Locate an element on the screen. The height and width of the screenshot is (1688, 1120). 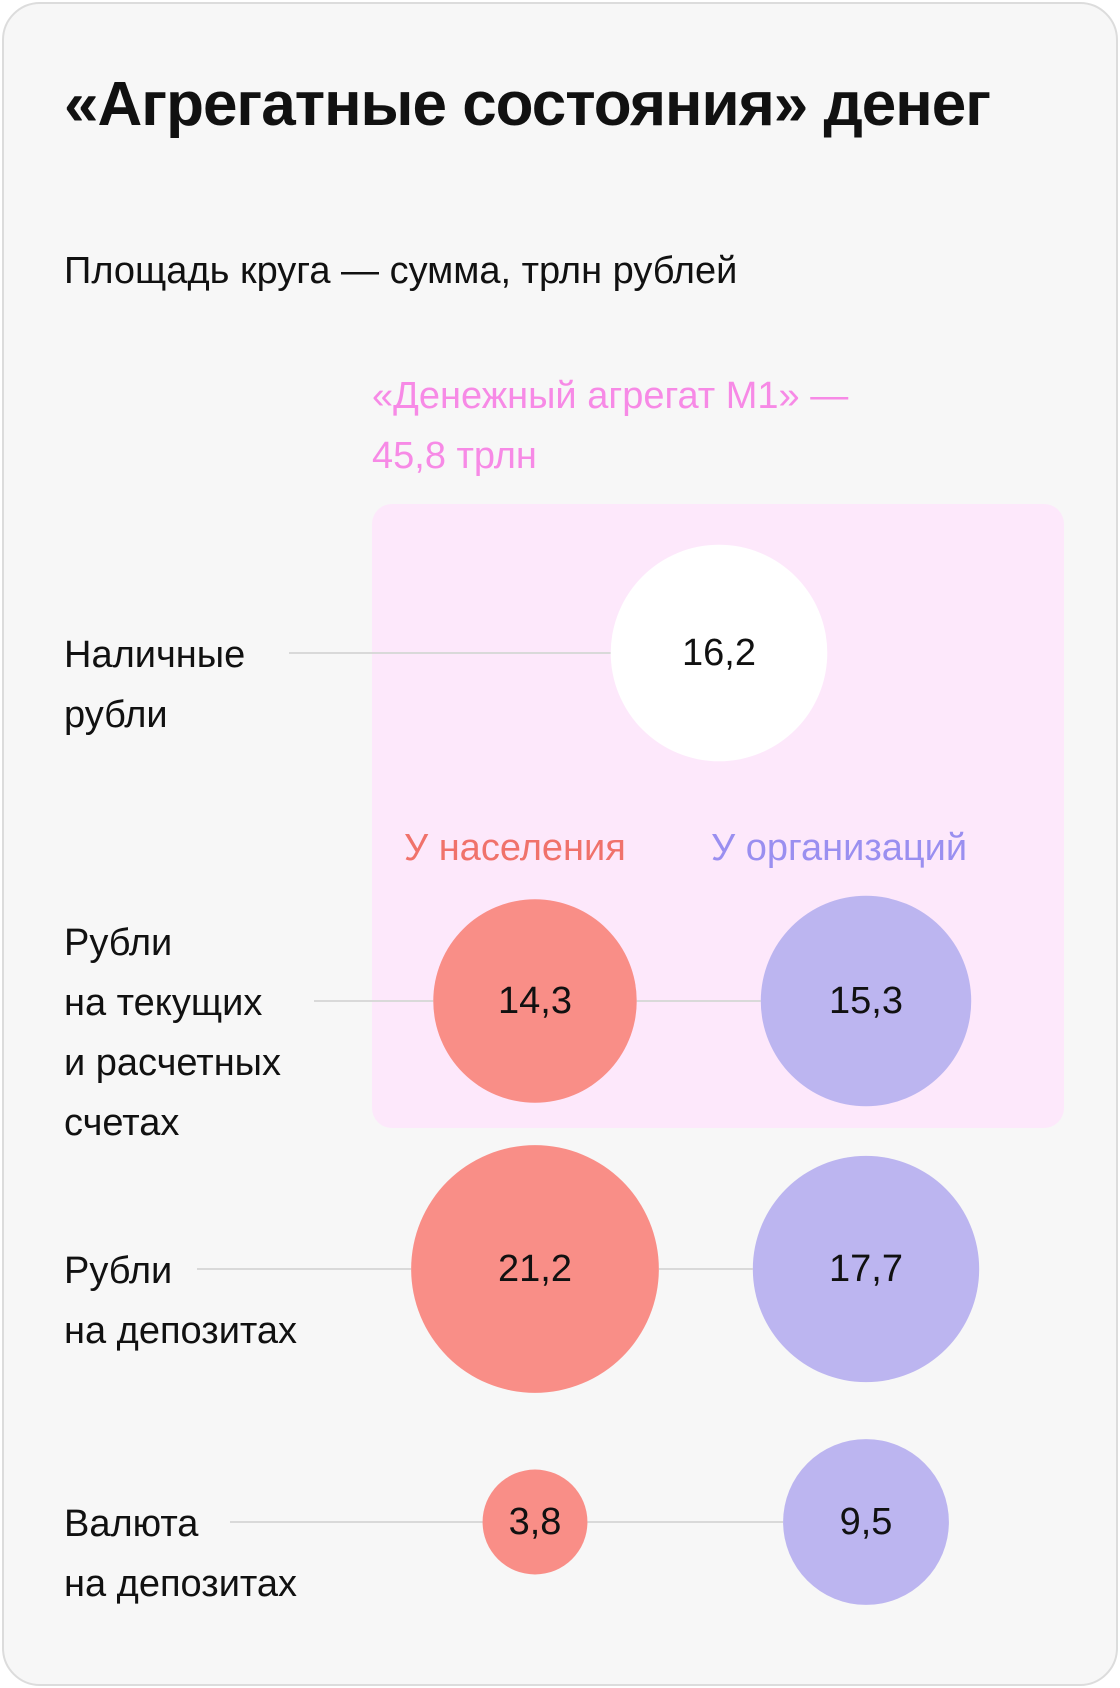
row-label-line: рубли is located at coordinates (116, 715).